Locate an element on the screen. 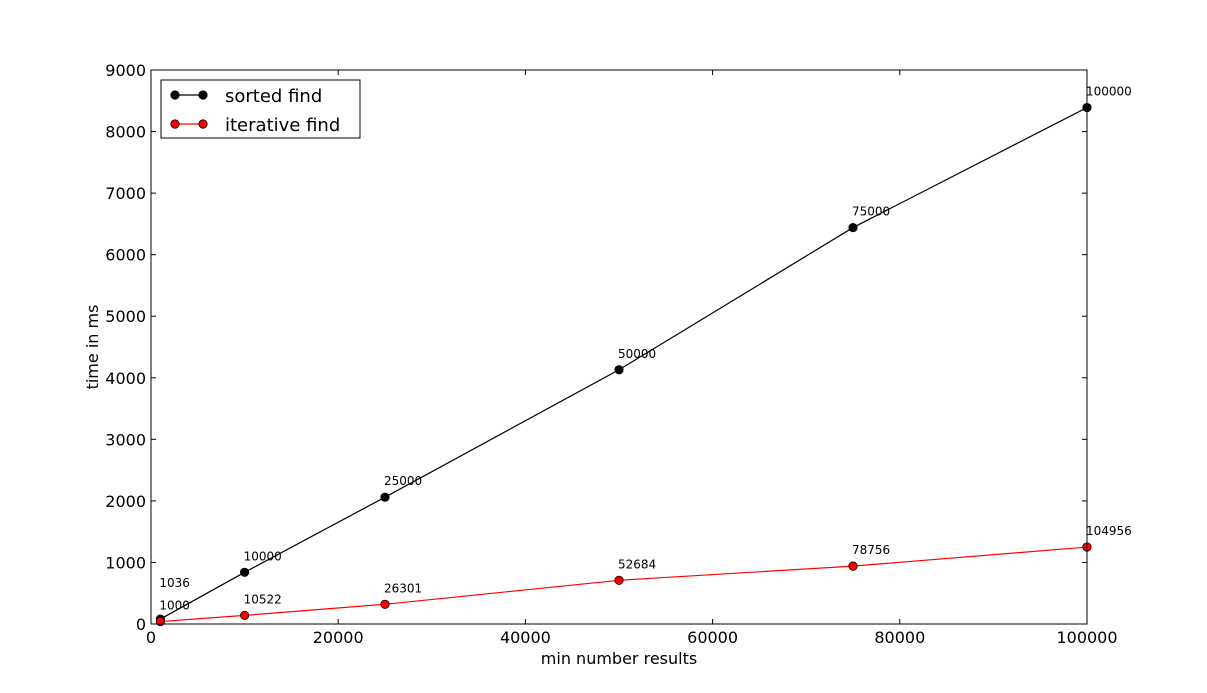 Image resolution: width=1207 pixels, height=693 pixels. series-line is located at coordinates (624, 584).